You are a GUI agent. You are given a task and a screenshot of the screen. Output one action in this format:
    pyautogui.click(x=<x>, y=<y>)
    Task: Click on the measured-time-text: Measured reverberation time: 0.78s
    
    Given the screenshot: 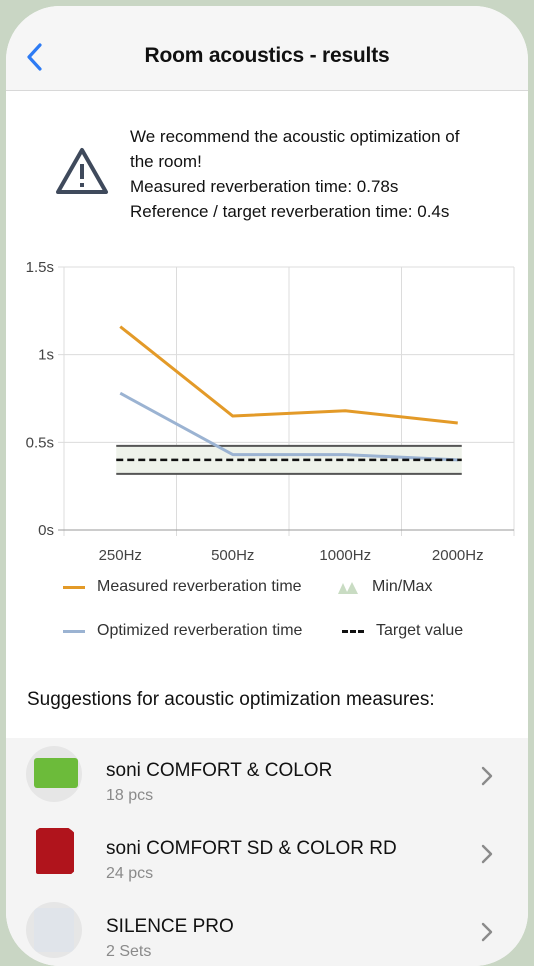 What is the action you would take?
    pyautogui.click(x=264, y=186)
    